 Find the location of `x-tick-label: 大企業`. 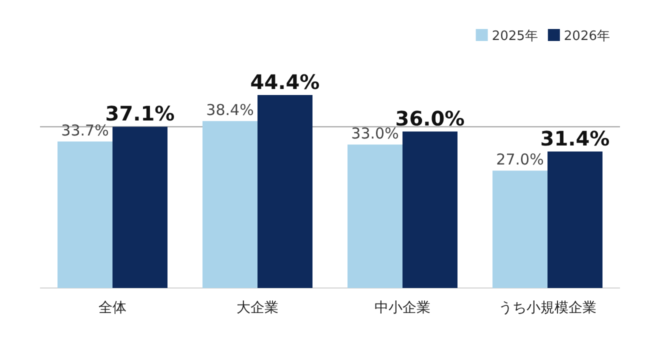

x-tick-label: 大企業 is located at coordinates (257, 308).